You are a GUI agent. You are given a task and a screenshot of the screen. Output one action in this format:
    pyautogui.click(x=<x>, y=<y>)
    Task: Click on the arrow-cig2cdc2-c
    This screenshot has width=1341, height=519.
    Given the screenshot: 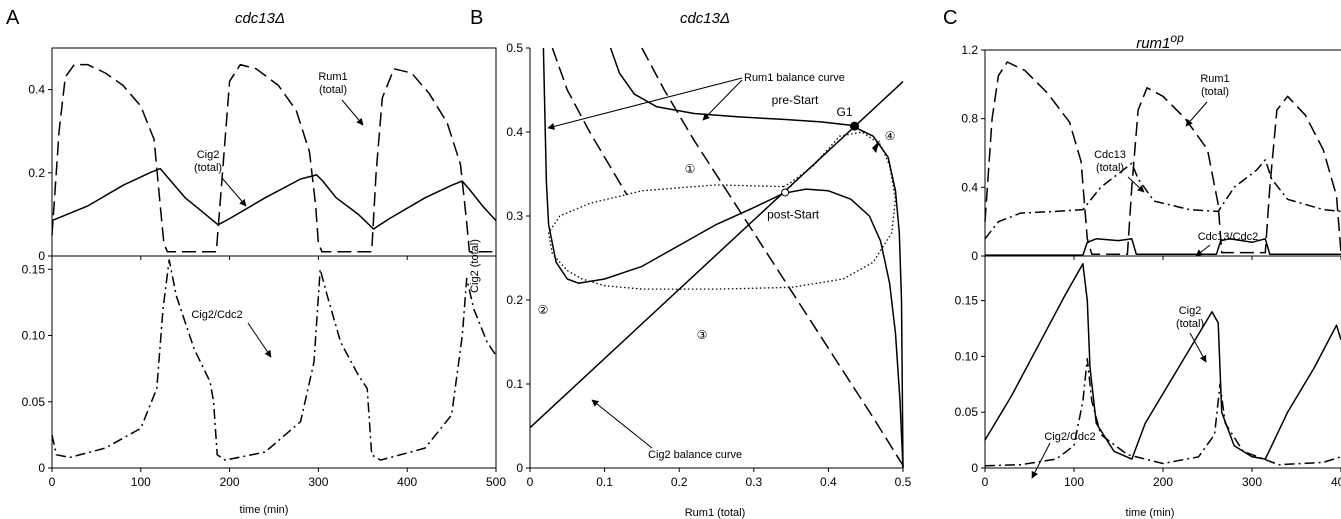 What is the action you would take?
    pyautogui.click(x=1041, y=460)
    